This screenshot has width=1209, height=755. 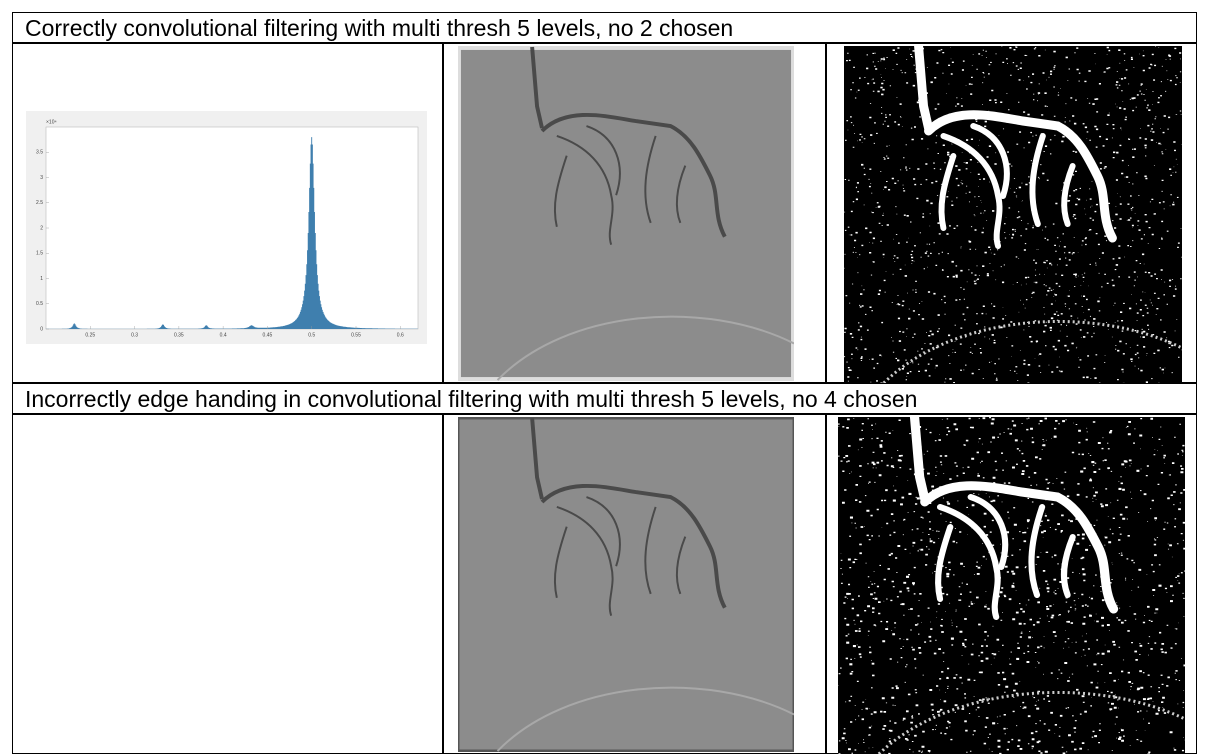 I want to click on y-tick-label: 0, so click(x=41, y=329).